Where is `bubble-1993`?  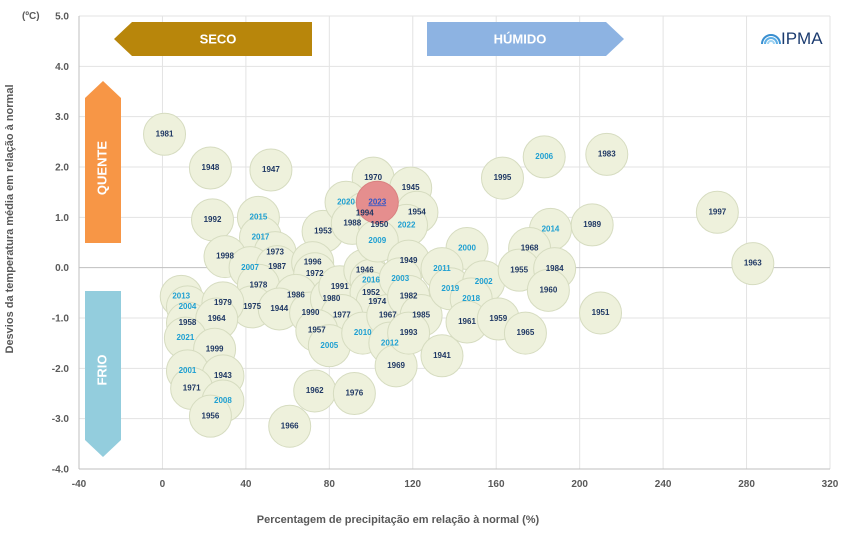 bubble-1993 is located at coordinates (409, 333).